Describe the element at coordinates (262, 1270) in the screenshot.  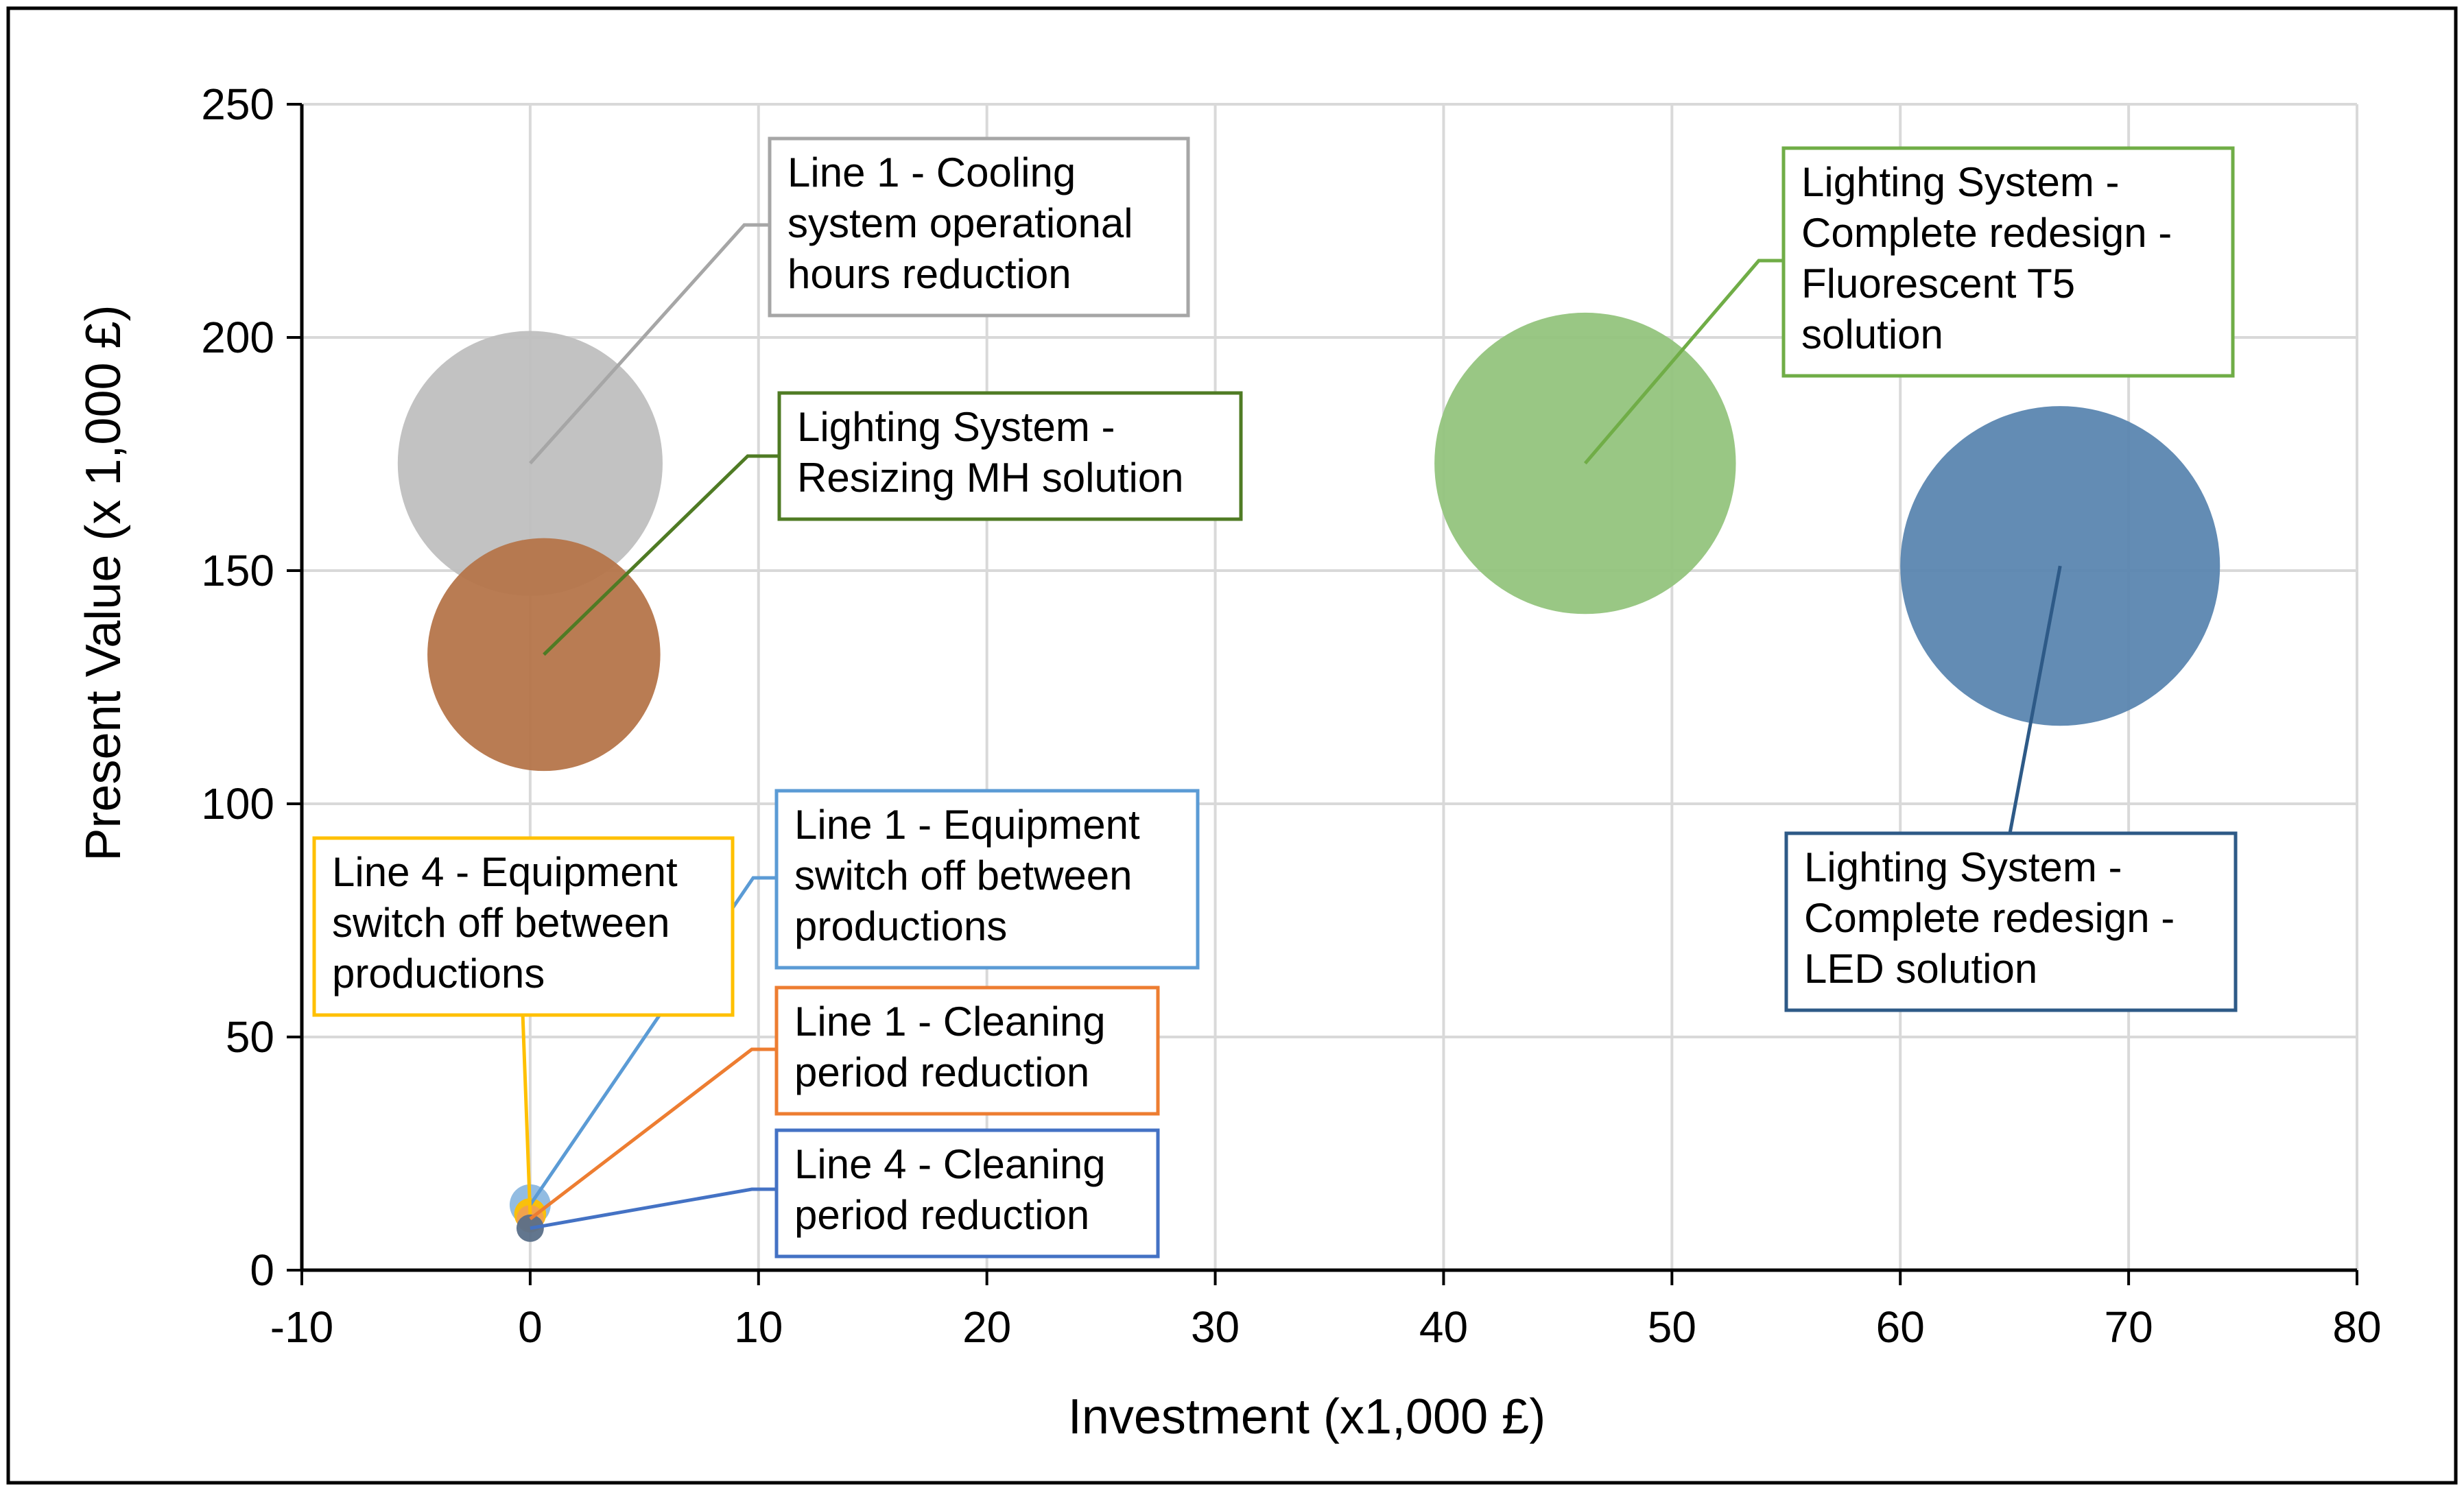
I see `y-tick-label: 0` at that location.